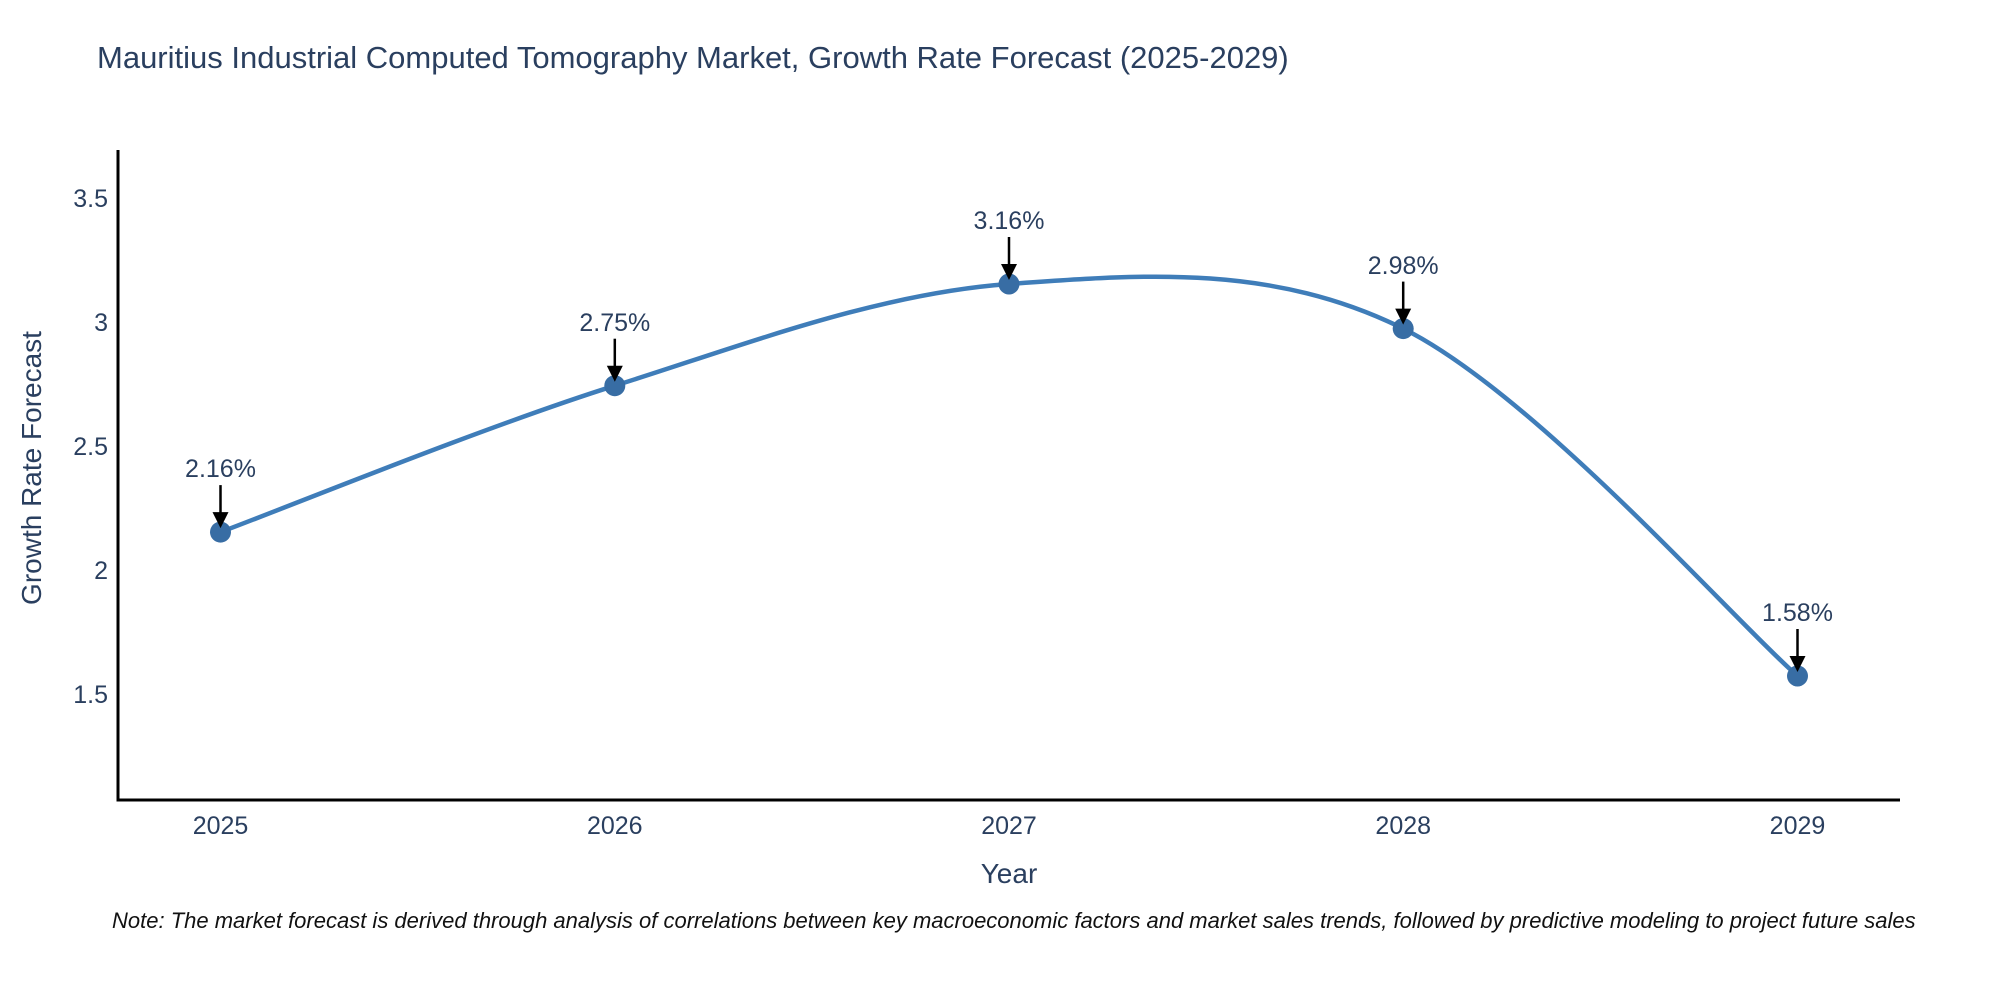  Describe the element at coordinates (90, 694) in the screenshot. I see `y-tick-label-1.5: 1.5` at that location.